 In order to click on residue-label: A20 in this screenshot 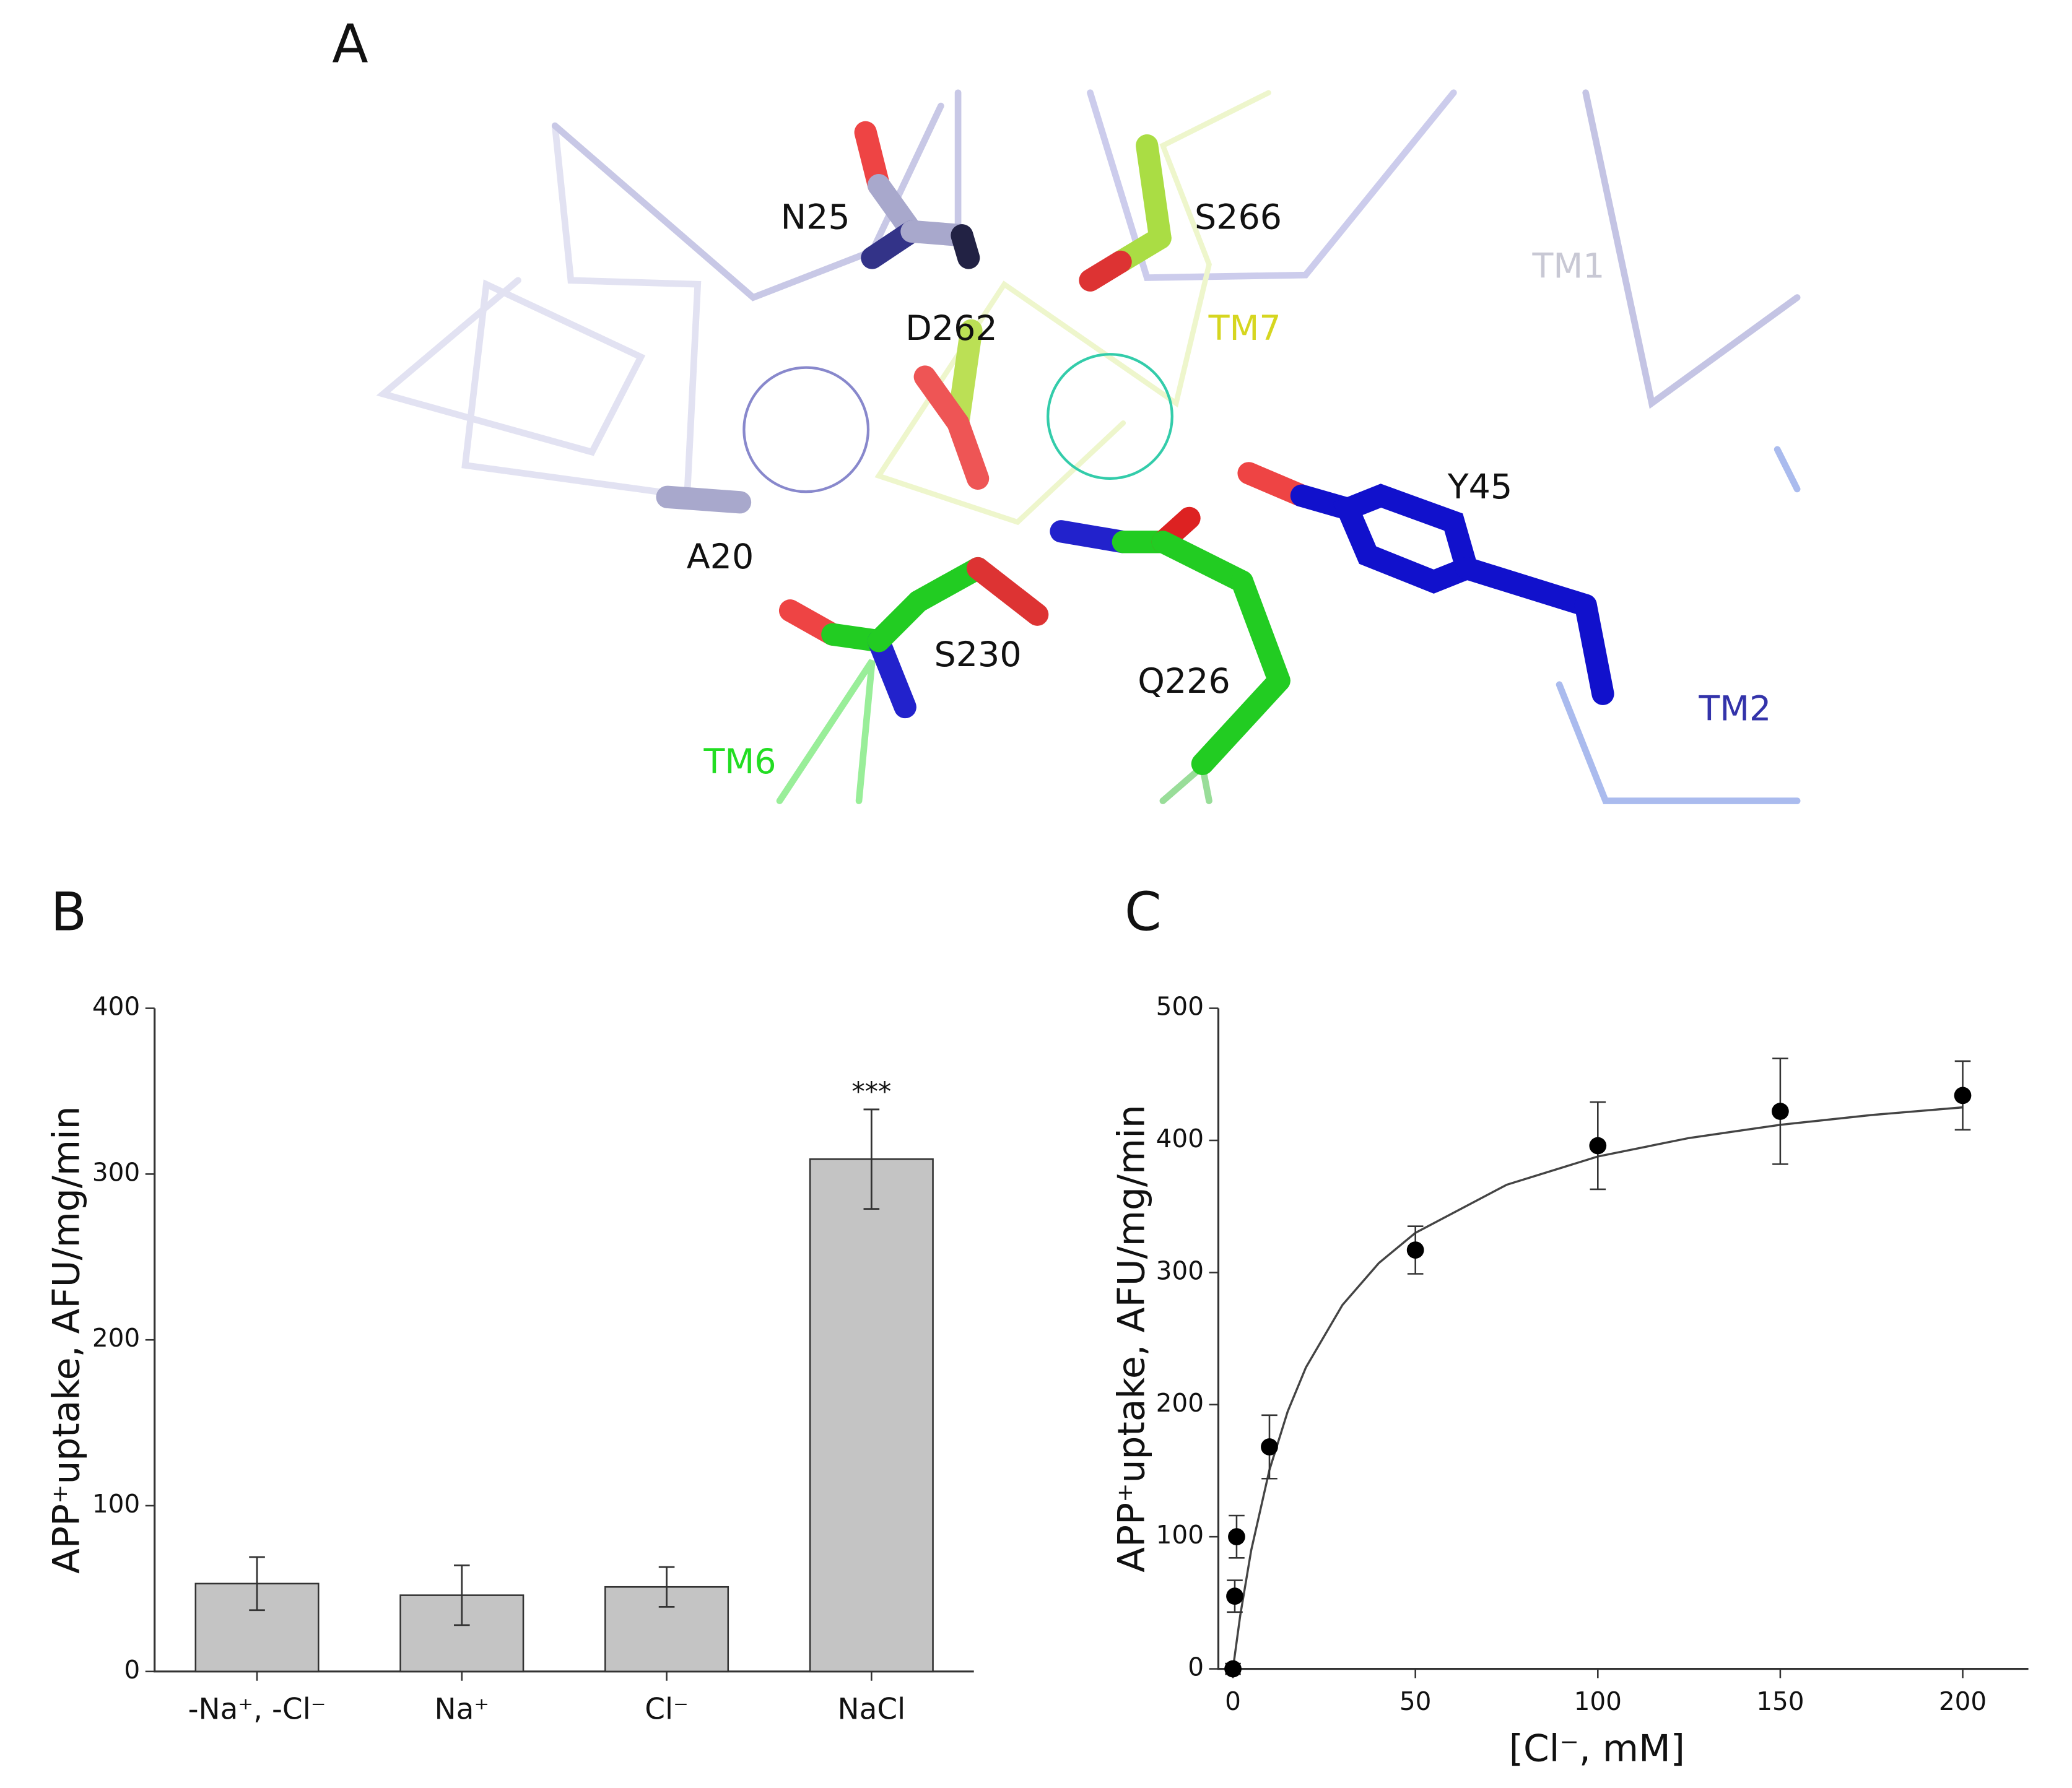, I will do `click(720, 557)`.